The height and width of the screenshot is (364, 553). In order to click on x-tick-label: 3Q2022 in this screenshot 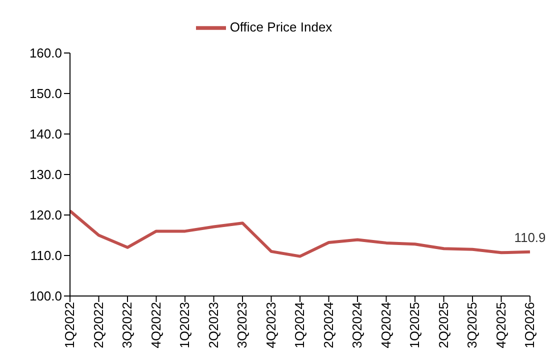, I will do `click(127, 325)`.